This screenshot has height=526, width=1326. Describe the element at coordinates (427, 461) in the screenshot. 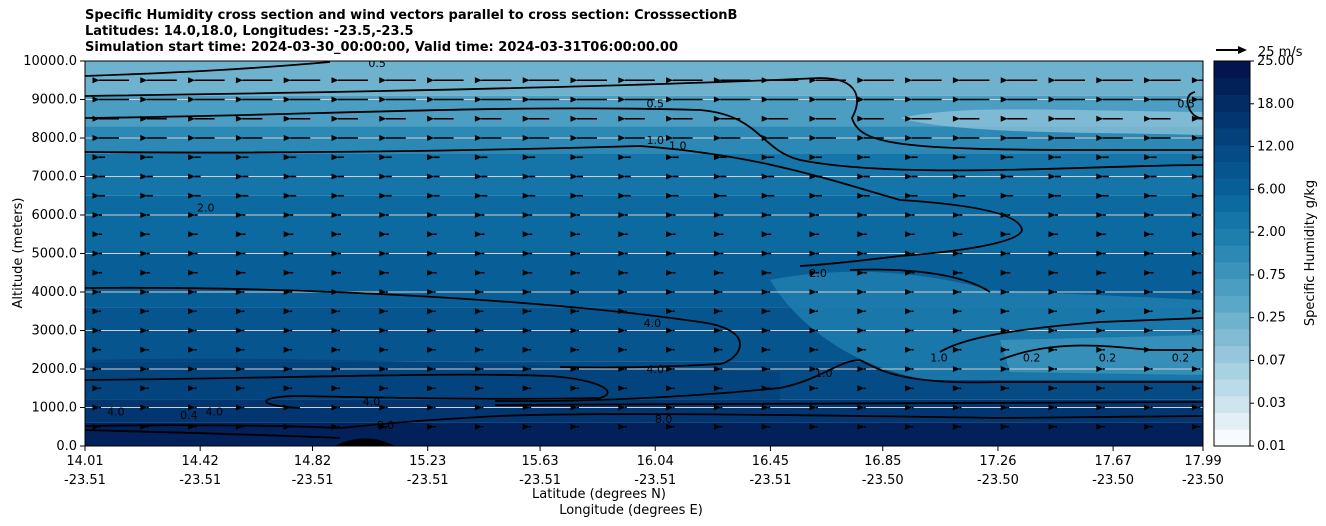

I see `x-tick-label-lat: 15.23` at that location.